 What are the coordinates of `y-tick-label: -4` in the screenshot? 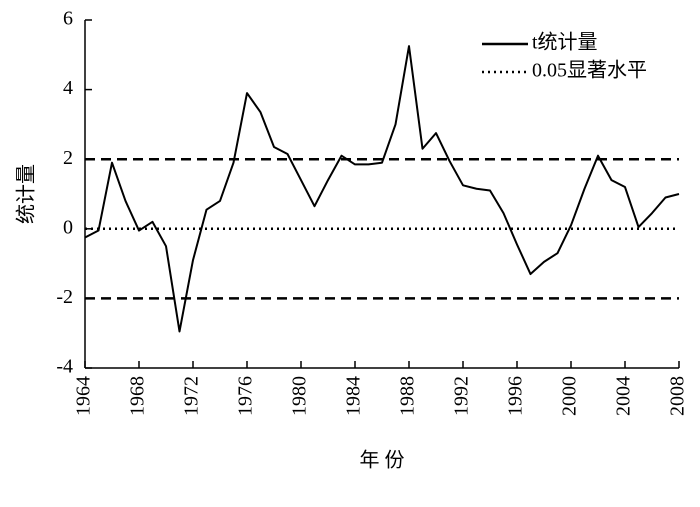 It's located at (64, 367).